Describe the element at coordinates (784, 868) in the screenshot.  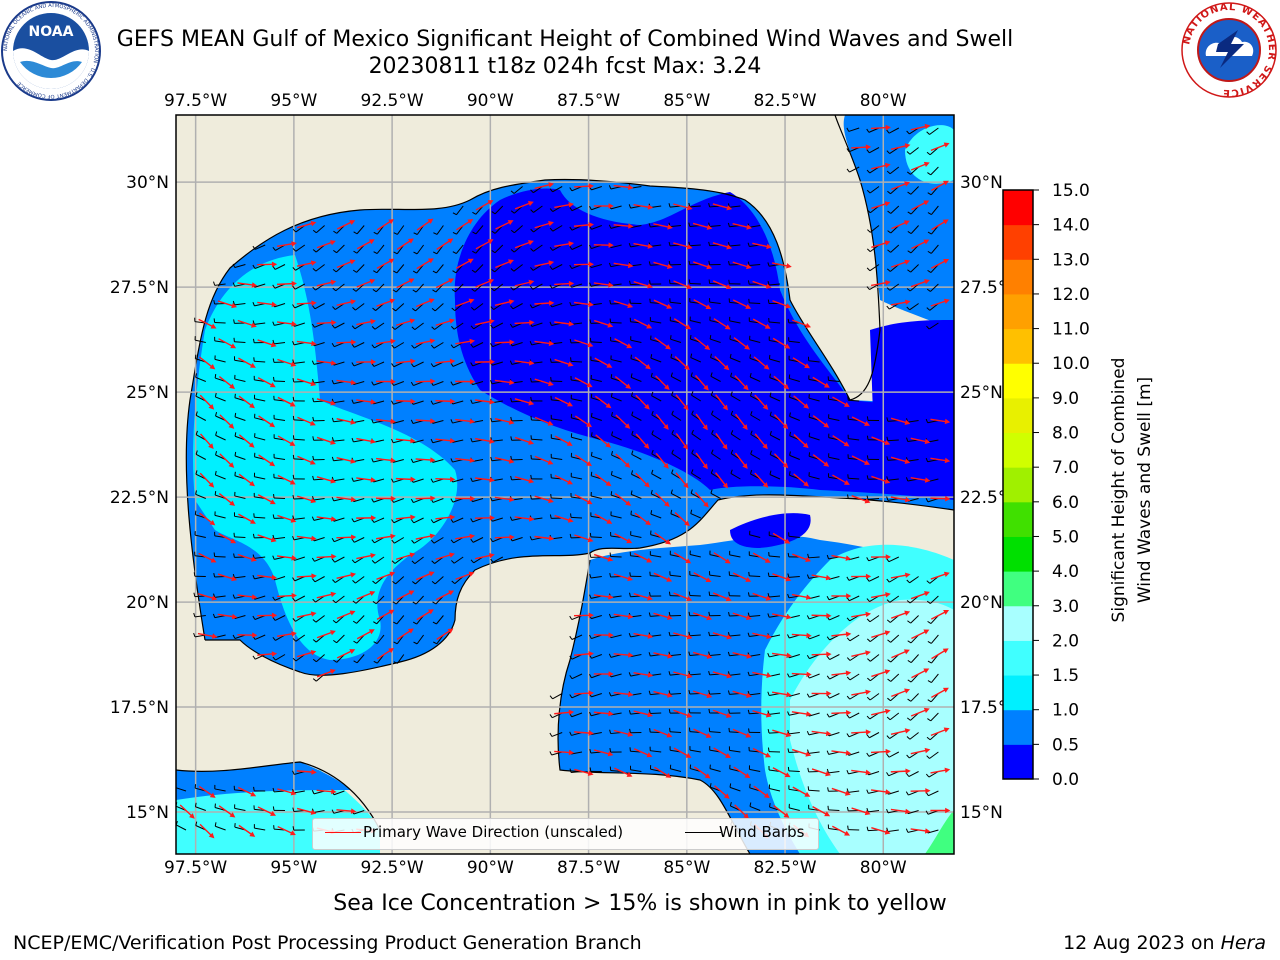
I see `lon-label: 82.5°W` at that location.